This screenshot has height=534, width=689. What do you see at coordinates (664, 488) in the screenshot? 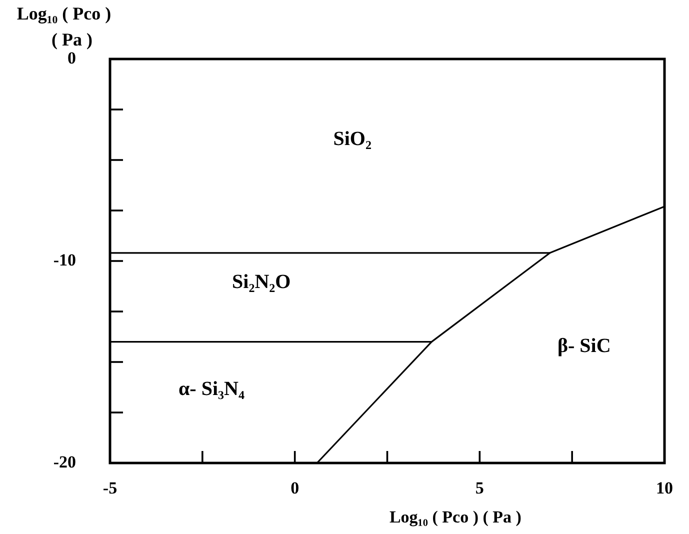
I see `x-tick-label: 10` at bounding box center [664, 488].